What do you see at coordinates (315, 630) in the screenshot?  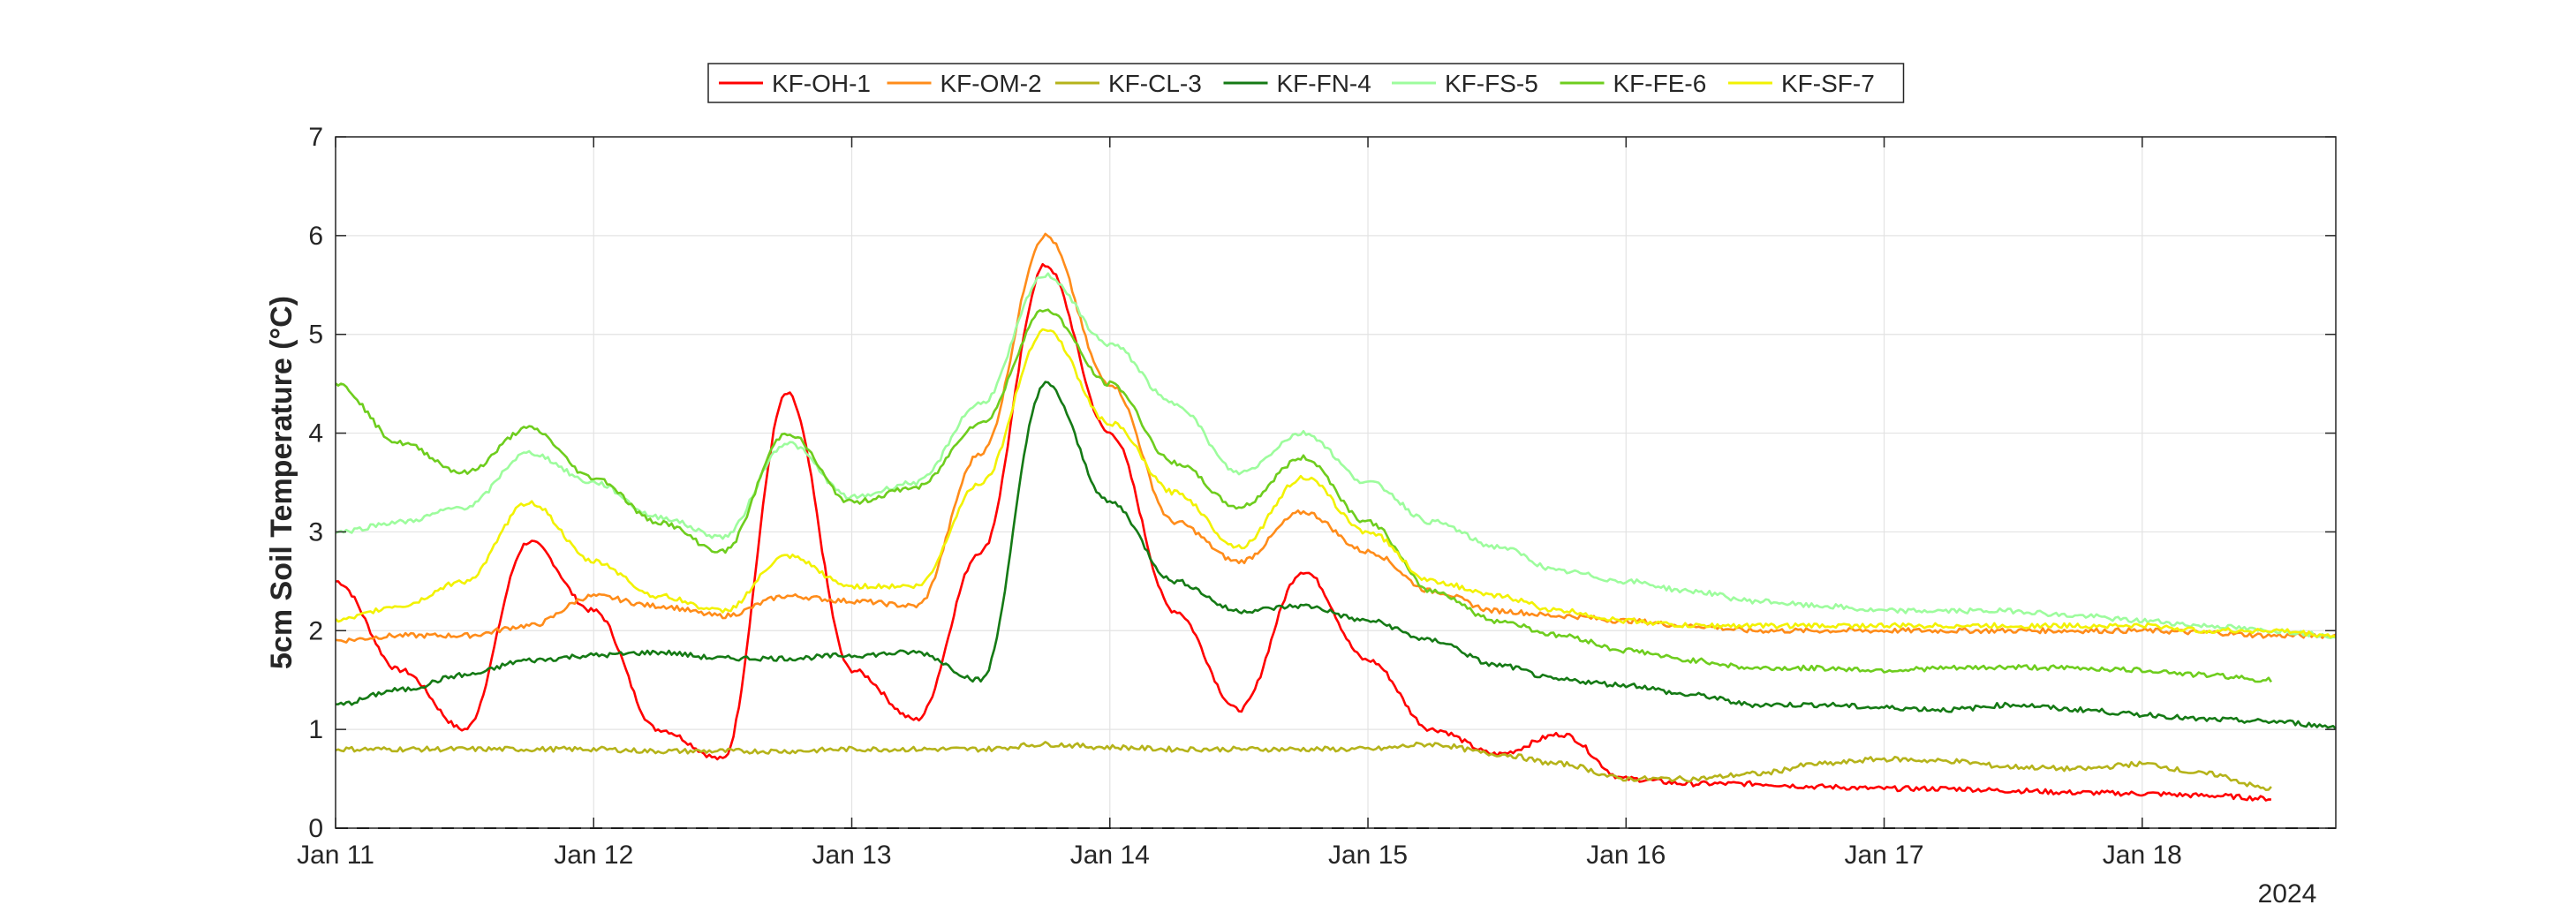 I see `y-tick-label: 2` at bounding box center [315, 630].